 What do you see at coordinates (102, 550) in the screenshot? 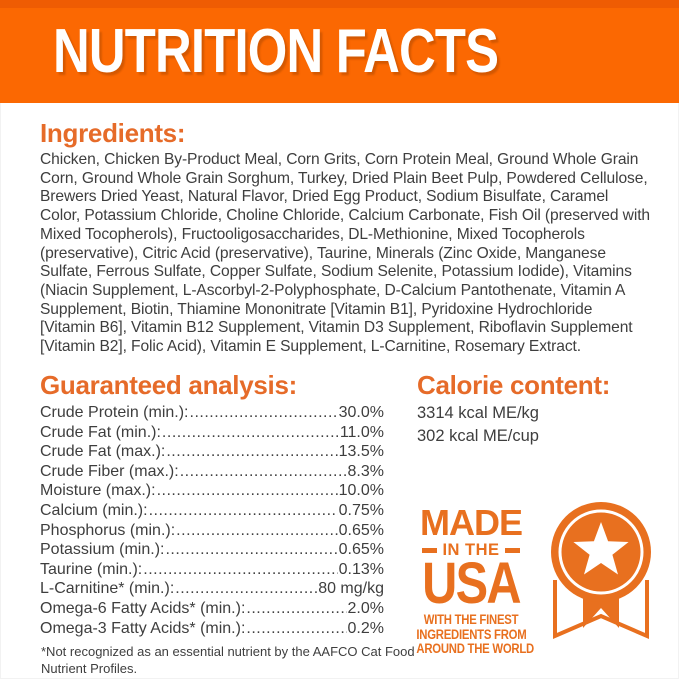
I see `analysis-label: Potassium (min.):` at bounding box center [102, 550].